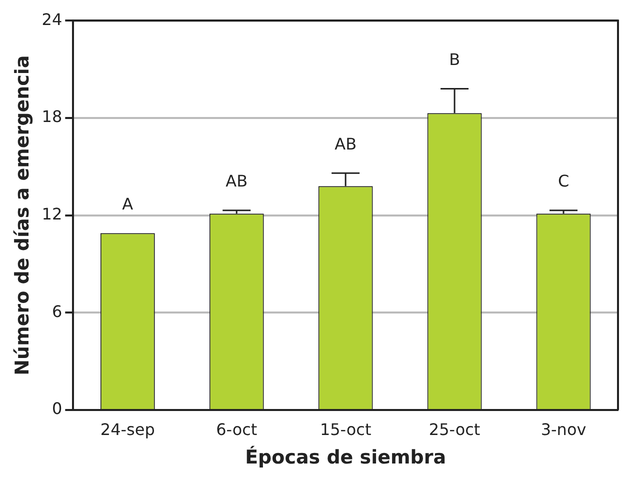 This screenshot has height=484, width=638. I want to click on y-axis-title: Número de días a emergencia, so click(22, 215).